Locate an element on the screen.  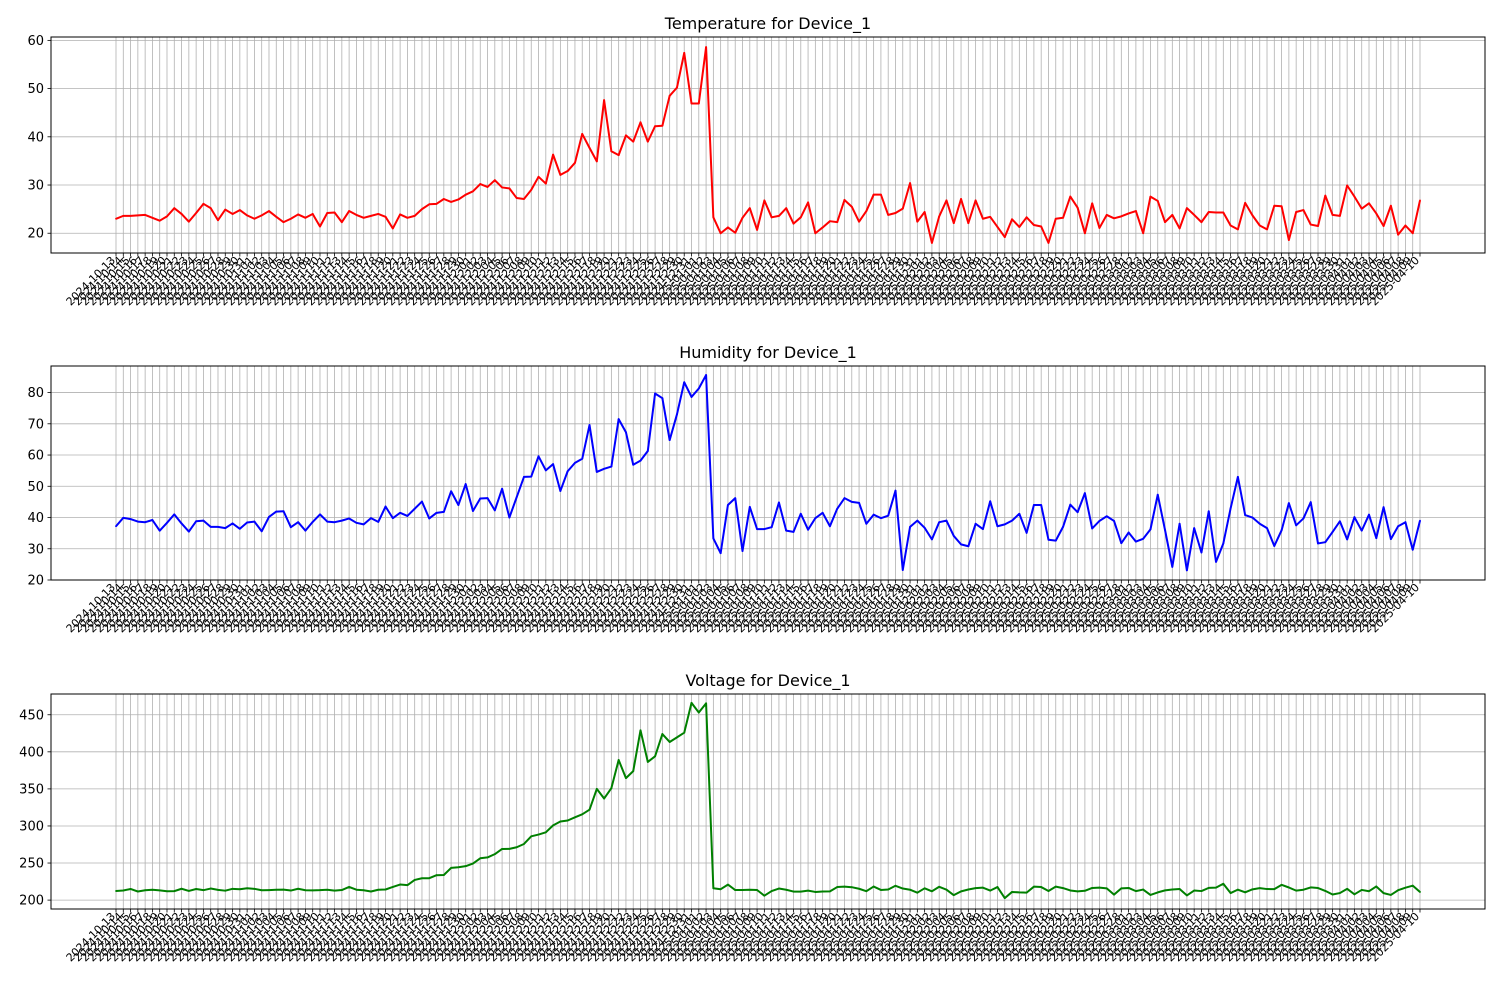
humidity-chart-title: Humidity for Device_1 is located at coordinates (768, 353).